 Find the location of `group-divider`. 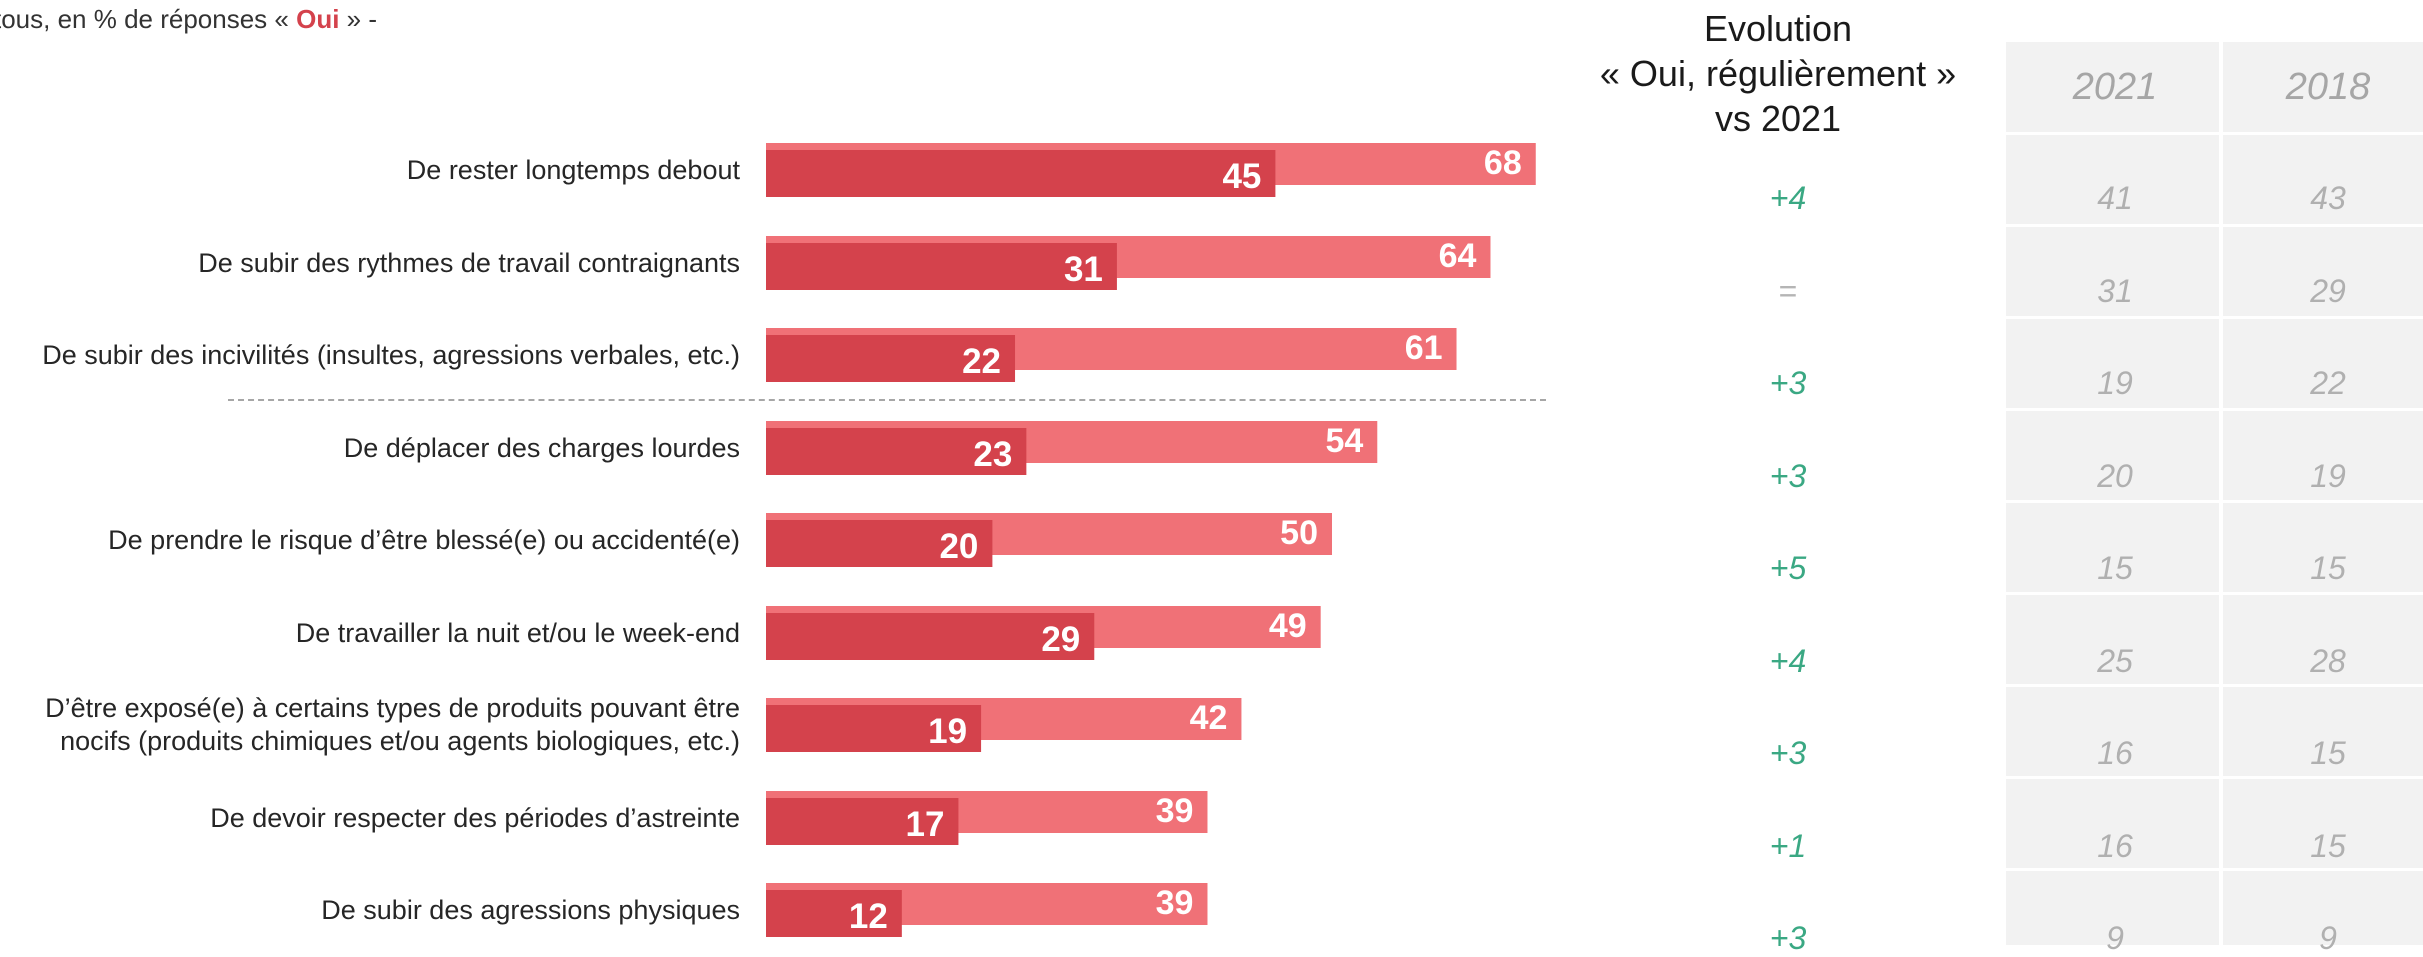

group-divider is located at coordinates (887, 400).